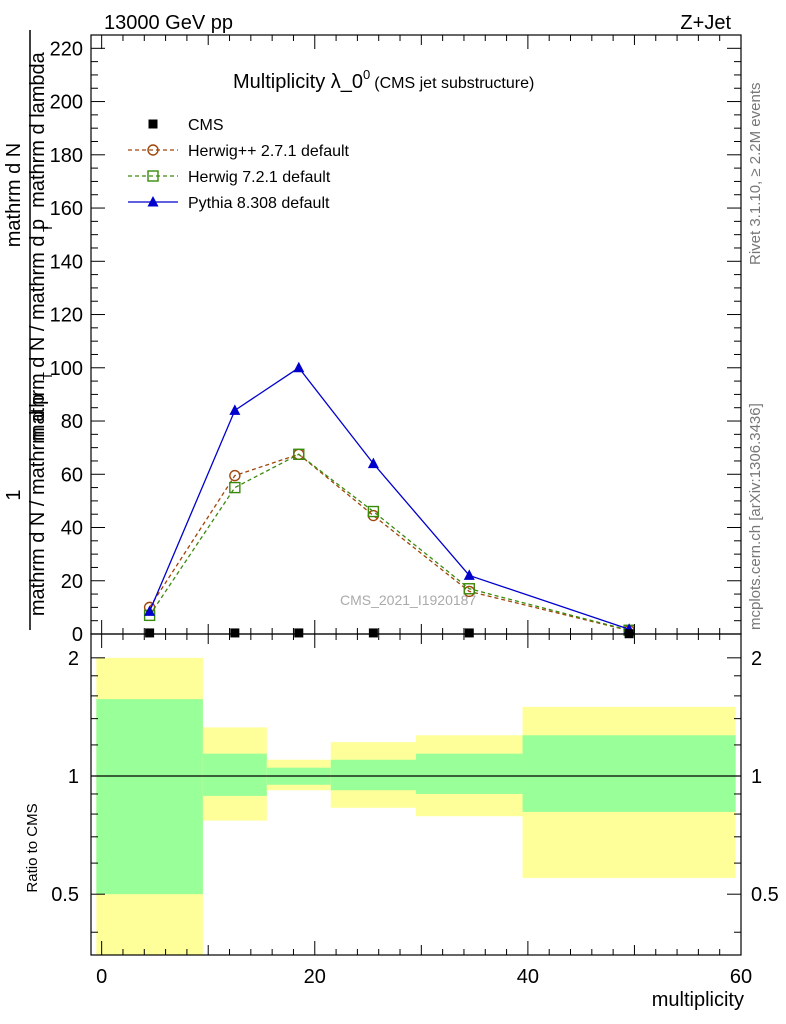  I want to click on ratio-y-tick-label-right: 2, so click(756, 659).